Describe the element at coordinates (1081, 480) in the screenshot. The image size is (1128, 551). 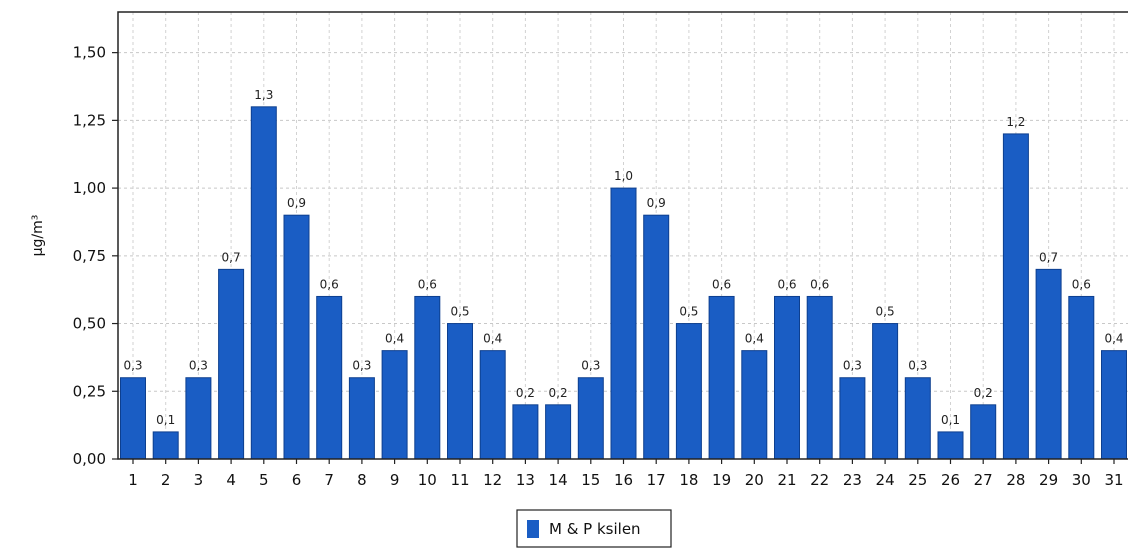
I see `x-tick-label: 30` at that location.